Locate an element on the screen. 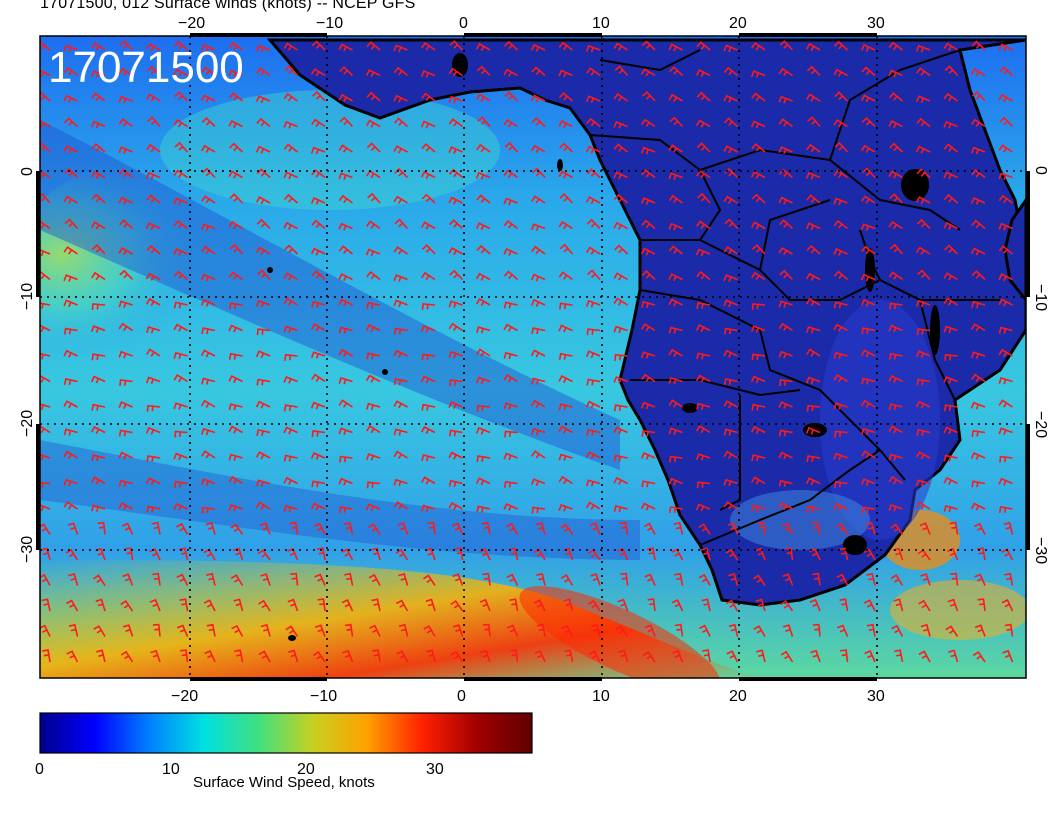 The height and width of the screenshot is (816, 1056). colorbar-tick: 20 is located at coordinates (306, 769).